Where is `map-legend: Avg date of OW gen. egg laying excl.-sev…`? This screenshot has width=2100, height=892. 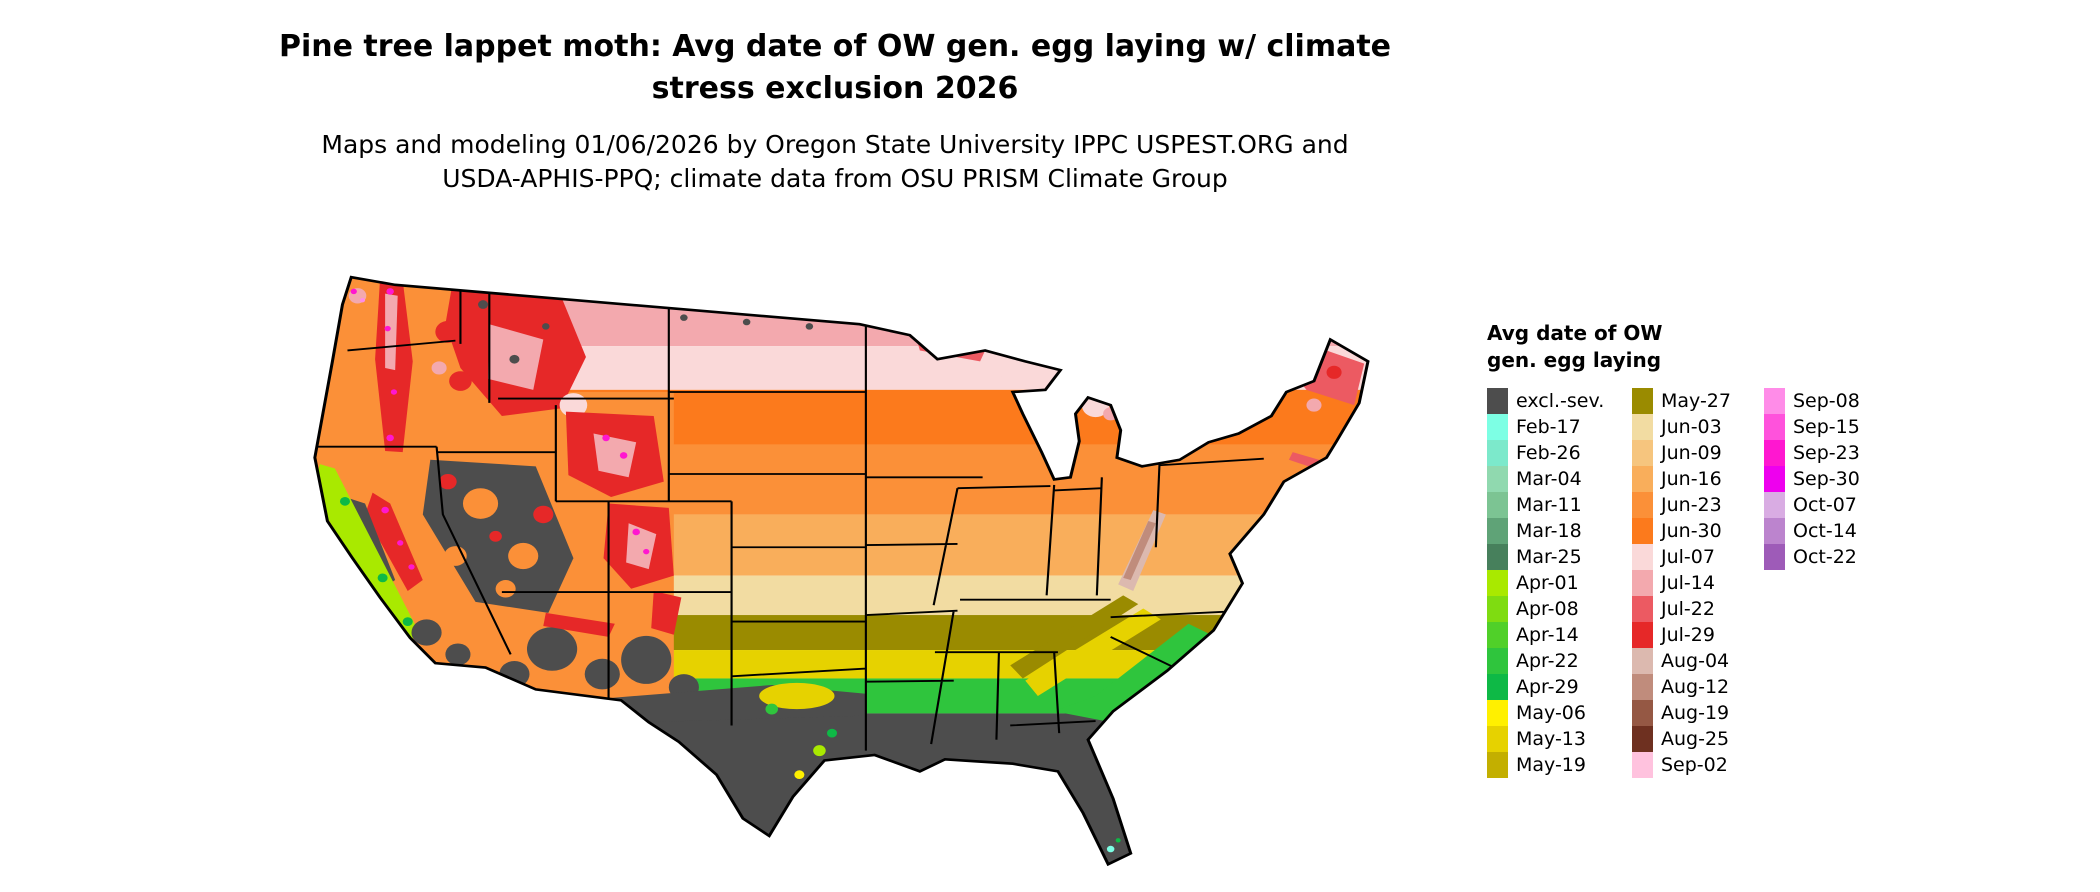 map-legend: Avg date of OW gen. egg laying excl.-sev… is located at coordinates (1673, 549).